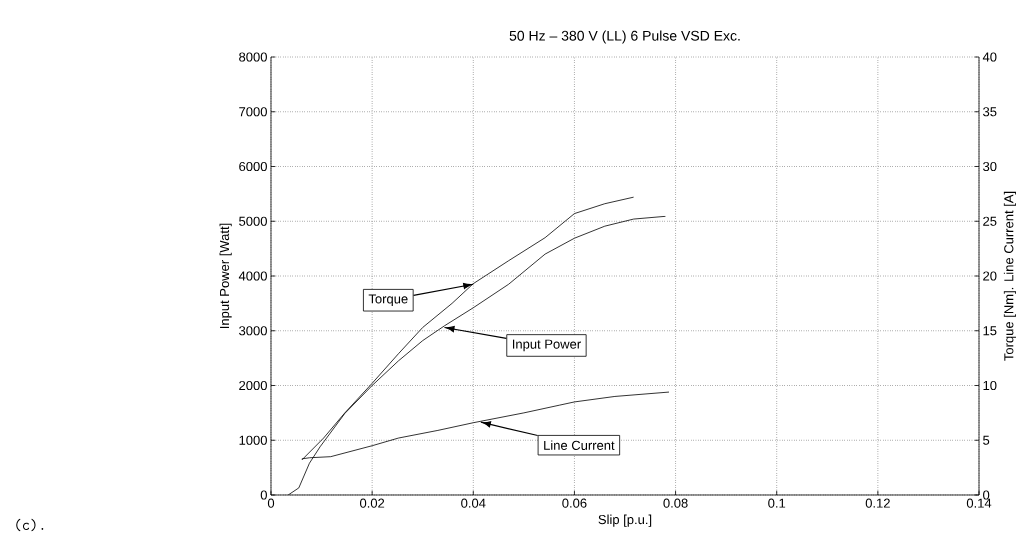 This screenshot has width=1021, height=555. I want to click on y2-tick-label: 15, so click(990, 331).